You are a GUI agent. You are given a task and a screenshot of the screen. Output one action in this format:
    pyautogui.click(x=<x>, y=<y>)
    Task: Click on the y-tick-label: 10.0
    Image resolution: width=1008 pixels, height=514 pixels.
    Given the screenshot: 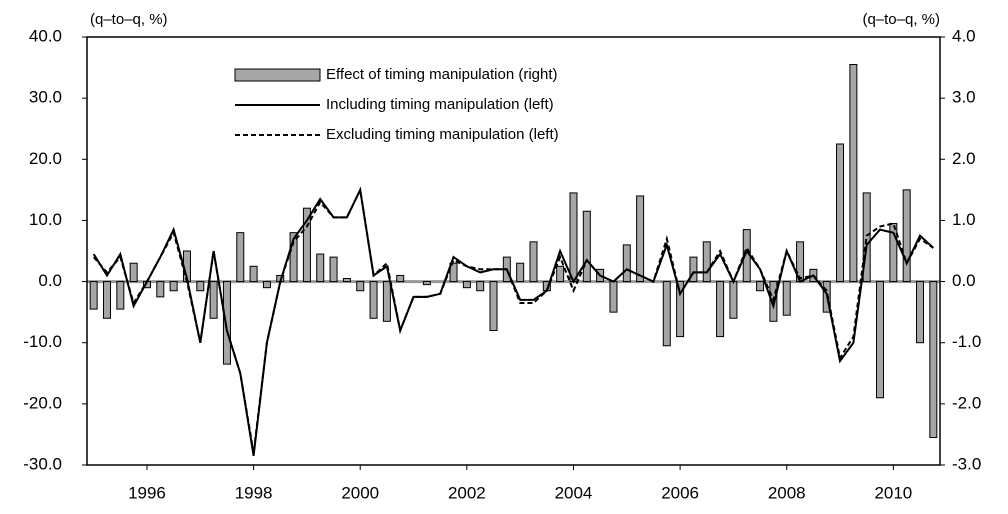 What is the action you would take?
    pyautogui.click(x=45, y=219)
    